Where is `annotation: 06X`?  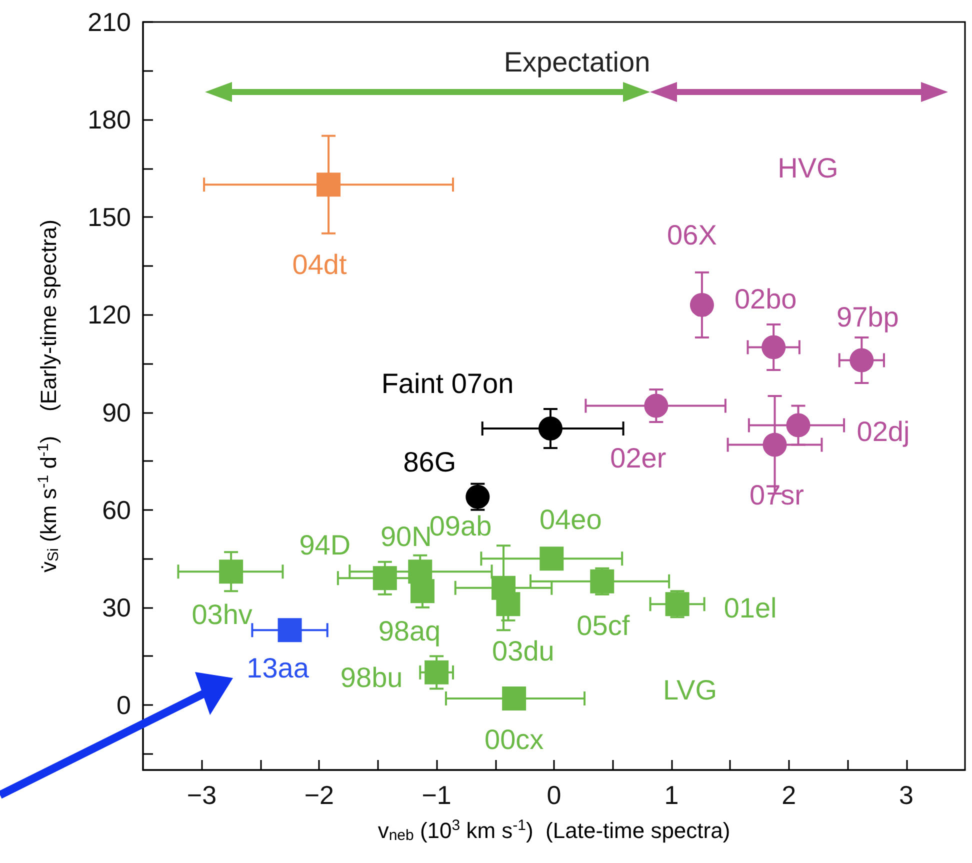 annotation: 06X is located at coordinates (692, 234).